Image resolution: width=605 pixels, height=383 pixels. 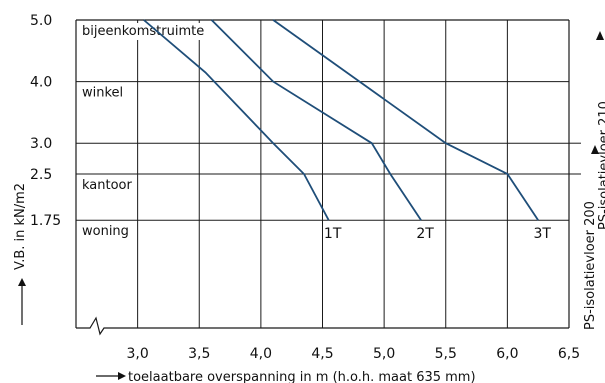 What do you see at coordinates (143, 132) in the screenshot?
I see `zone-labels: bijeenkomstruimte winkel kantoor woning` at bounding box center [143, 132].